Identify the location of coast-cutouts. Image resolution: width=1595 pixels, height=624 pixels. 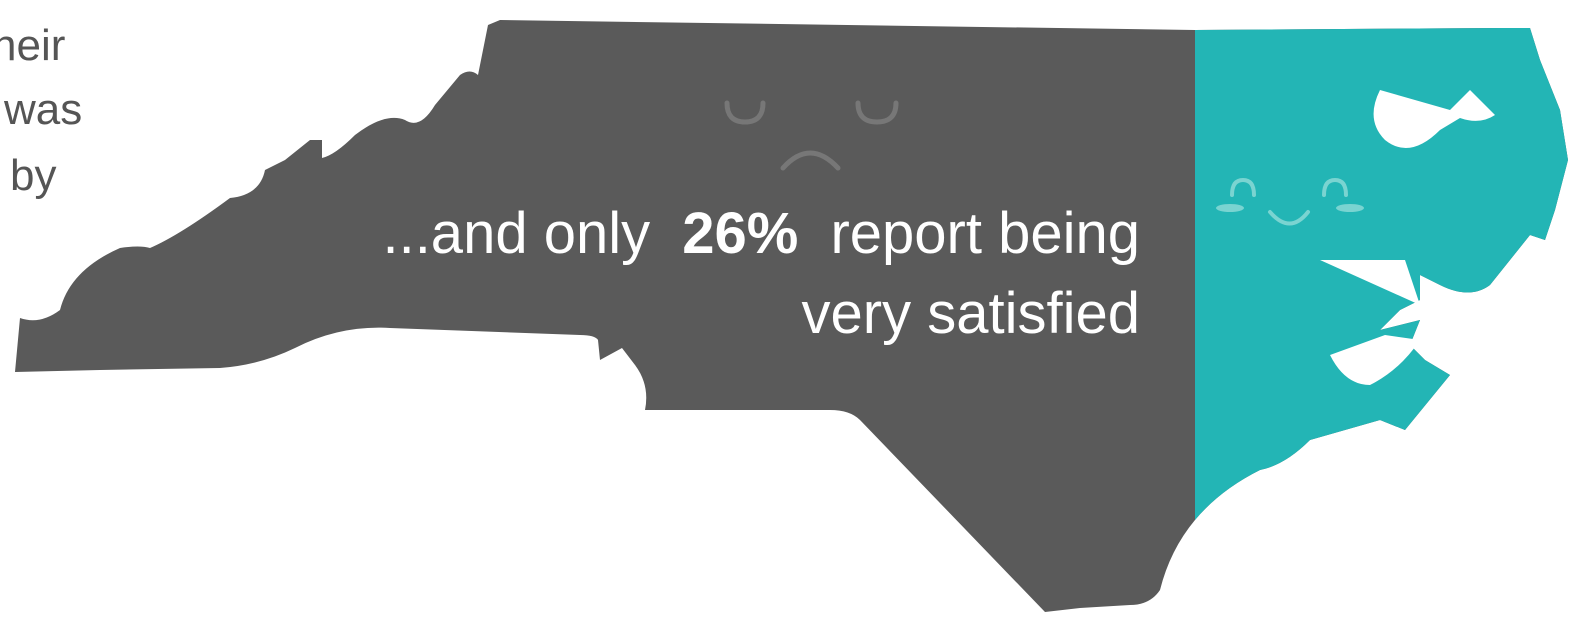
(1407, 237).